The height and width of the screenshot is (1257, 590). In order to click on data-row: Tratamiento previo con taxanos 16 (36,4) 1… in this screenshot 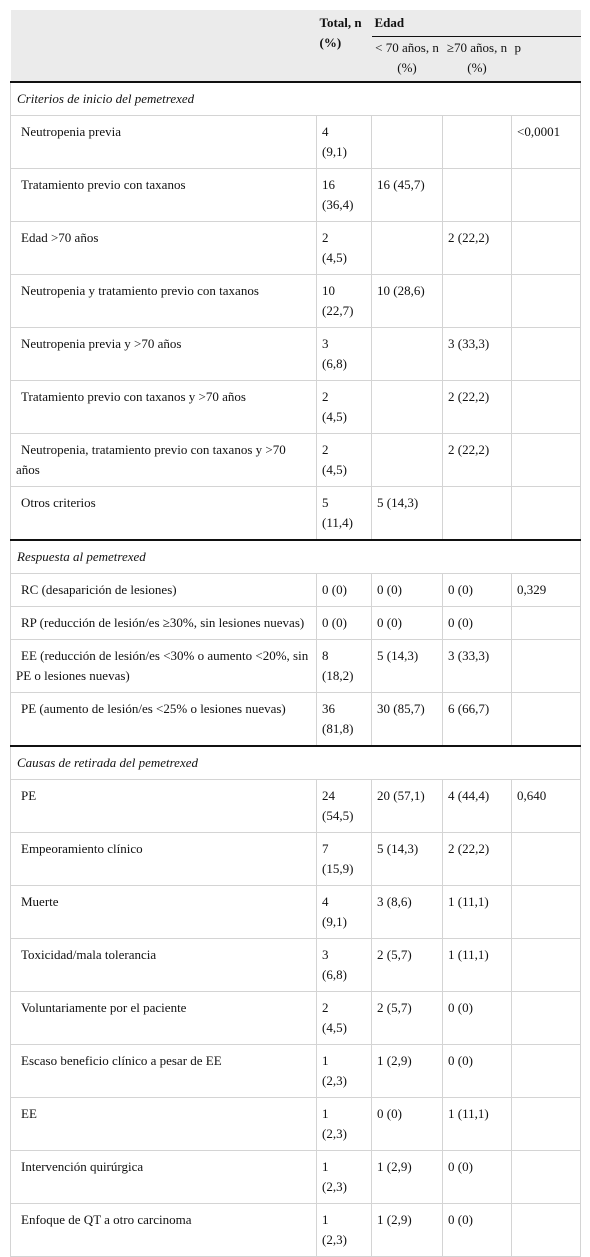, I will do `click(296, 195)`.